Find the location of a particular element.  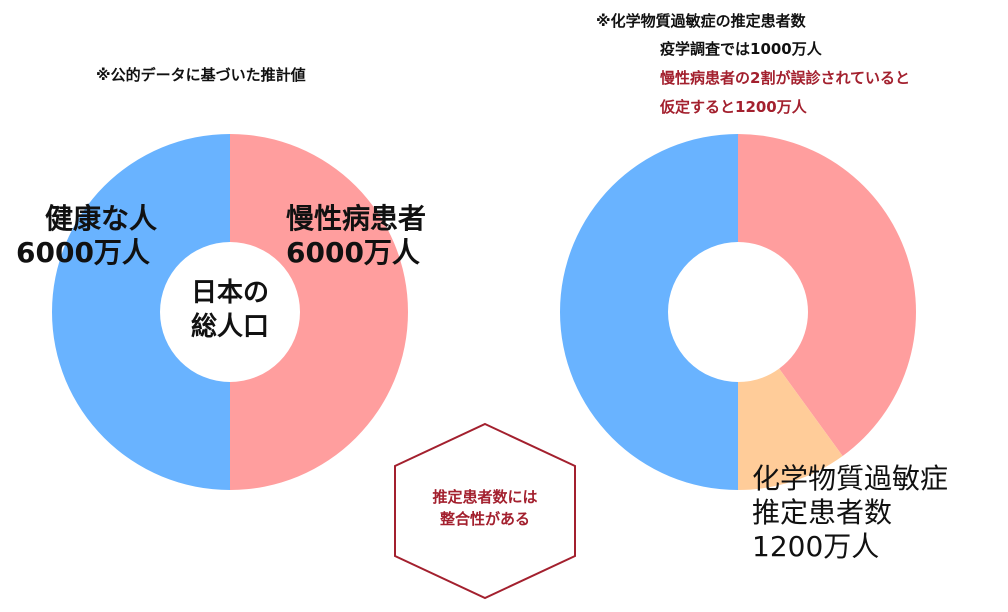

callout-line-1: 推定患者数には is located at coordinates (485, 497).